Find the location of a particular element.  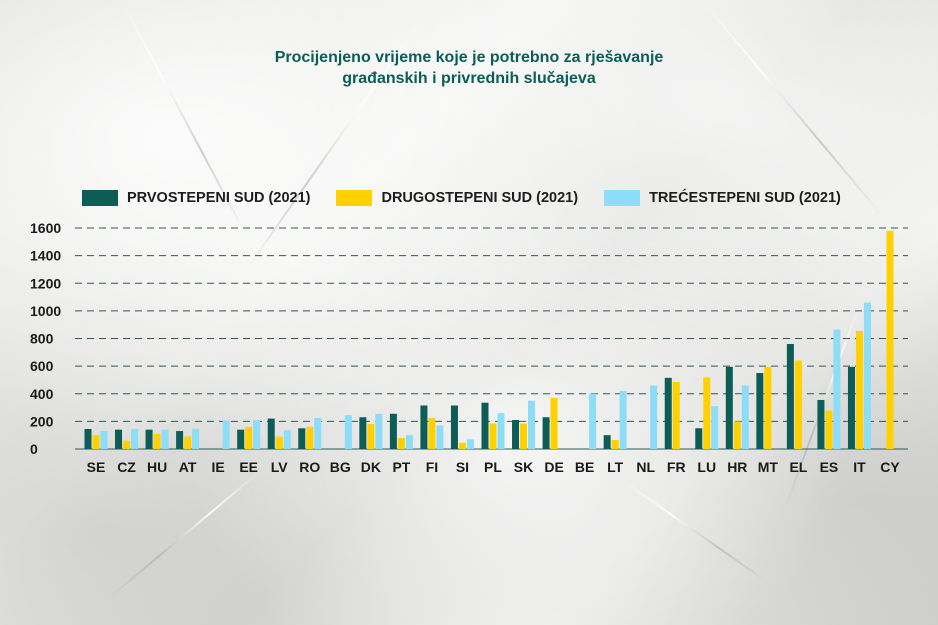

y-tick-label: 0 is located at coordinates (34, 449).